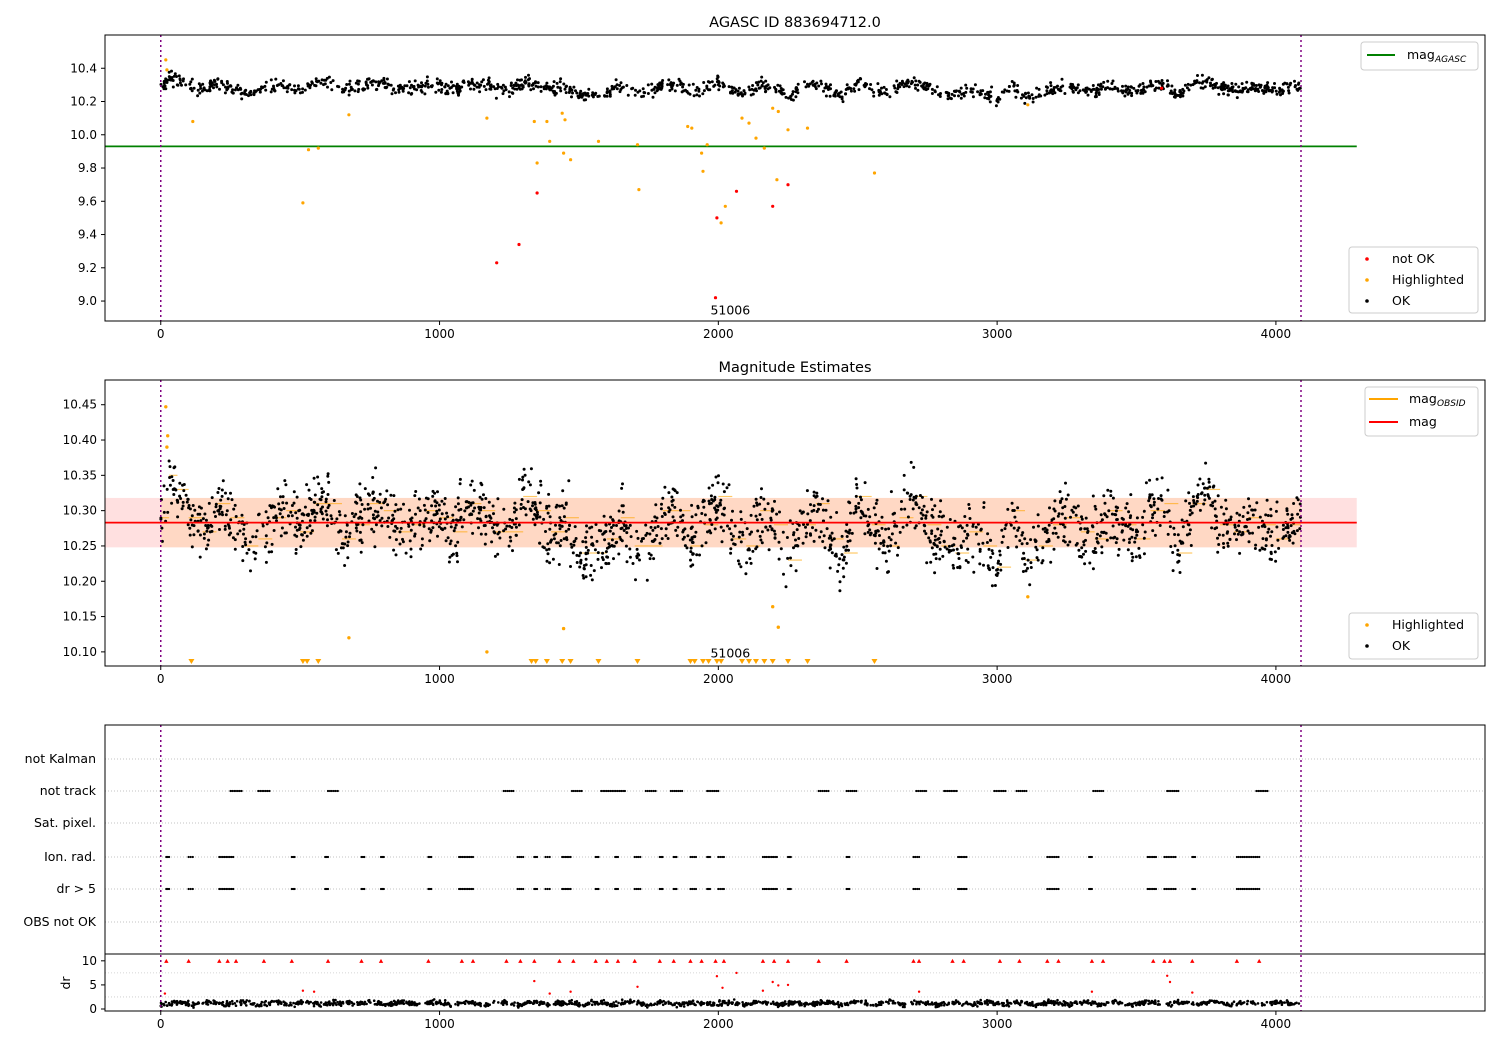 This screenshot has width=1500, height=1050. What do you see at coordinates (80, 475) in the screenshot?
I see `y-tick-label: 10.35` at bounding box center [80, 475].